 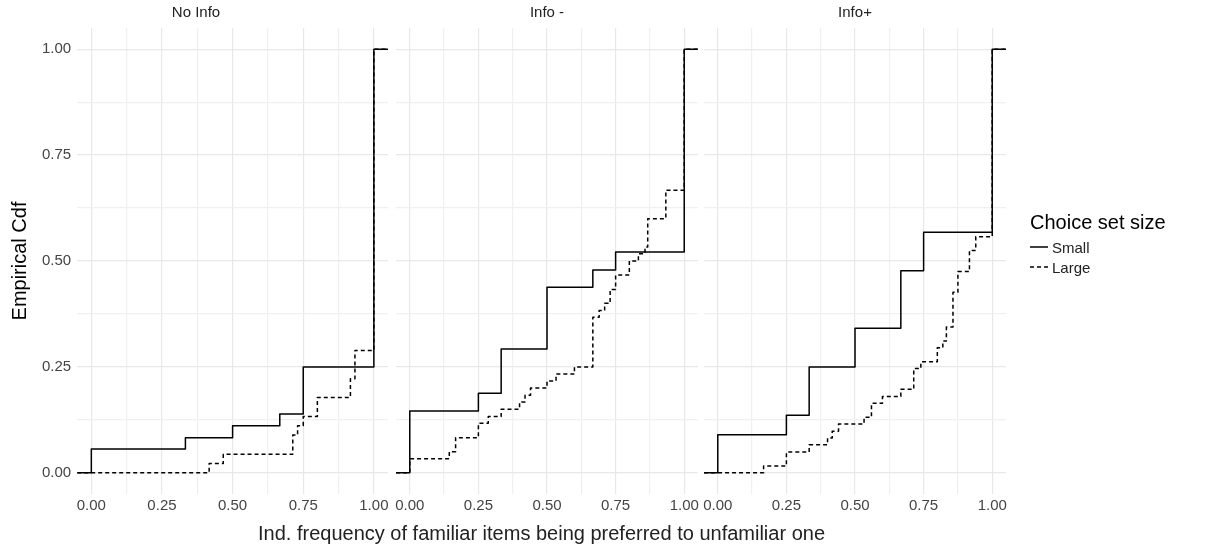 What do you see at coordinates (1071, 267) in the screenshot?
I see `legend-label: Large` at bounding box center [1071, 267].